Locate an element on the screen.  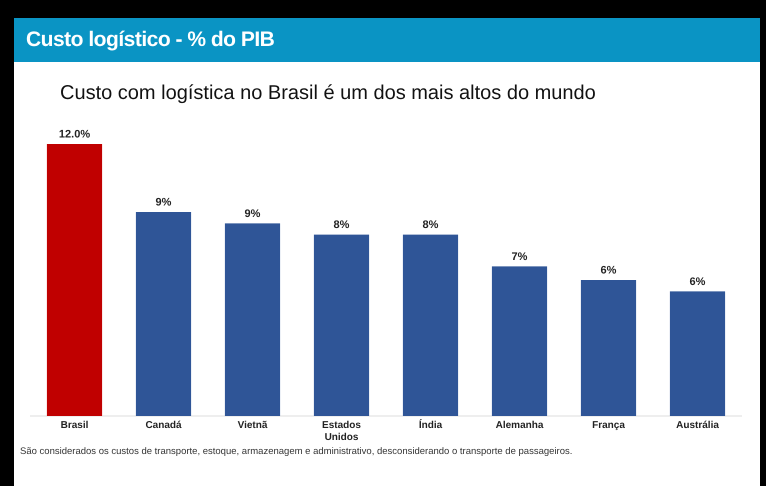
data-label: 7% is located at coordinates (520, 256).